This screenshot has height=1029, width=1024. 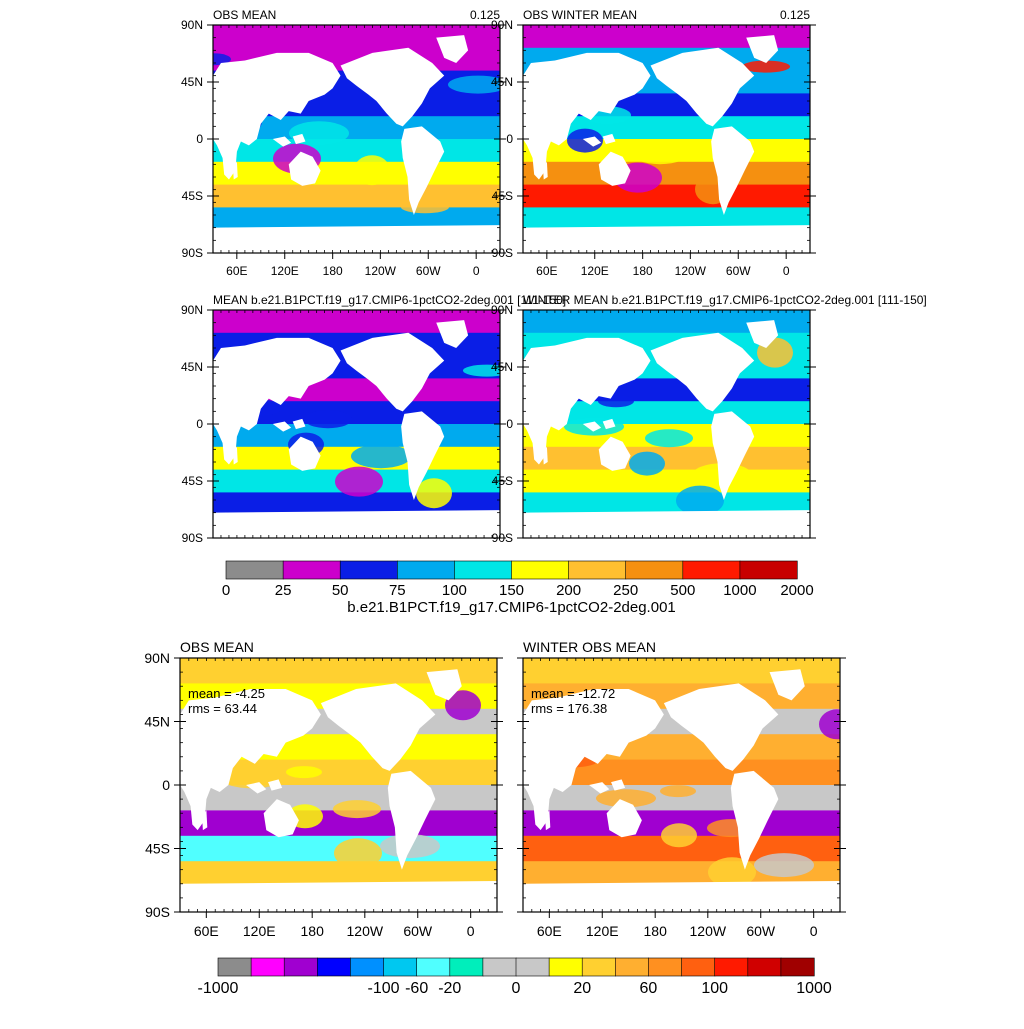 I want to click on colorbar-label: 60, so click(x=649, y=988).